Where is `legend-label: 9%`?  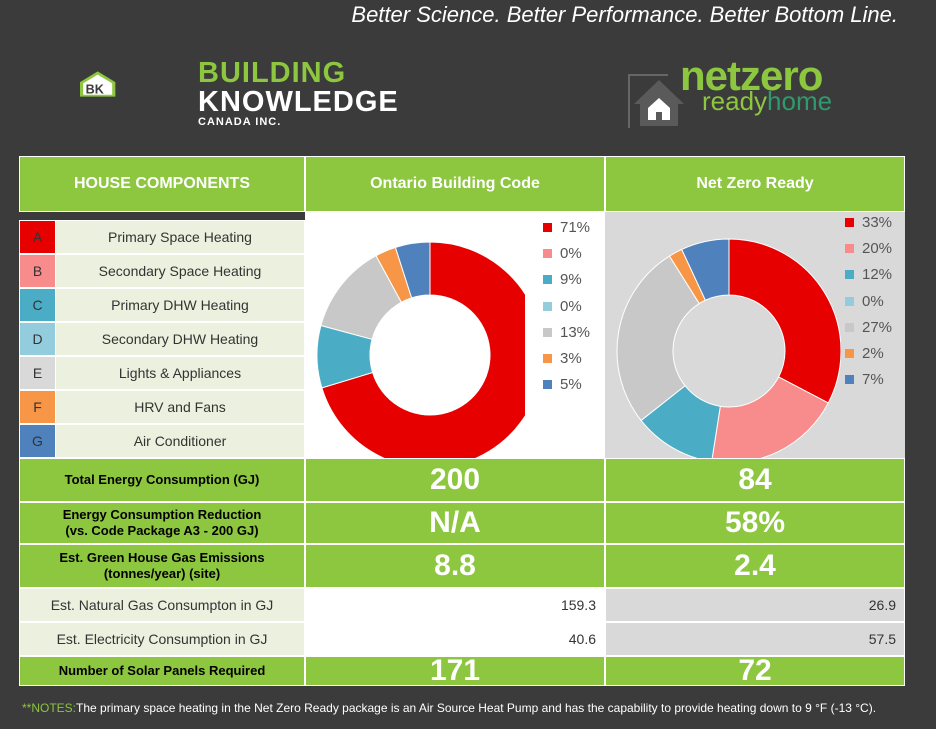
legend-label: 9% is located at coordinates (571, 280).